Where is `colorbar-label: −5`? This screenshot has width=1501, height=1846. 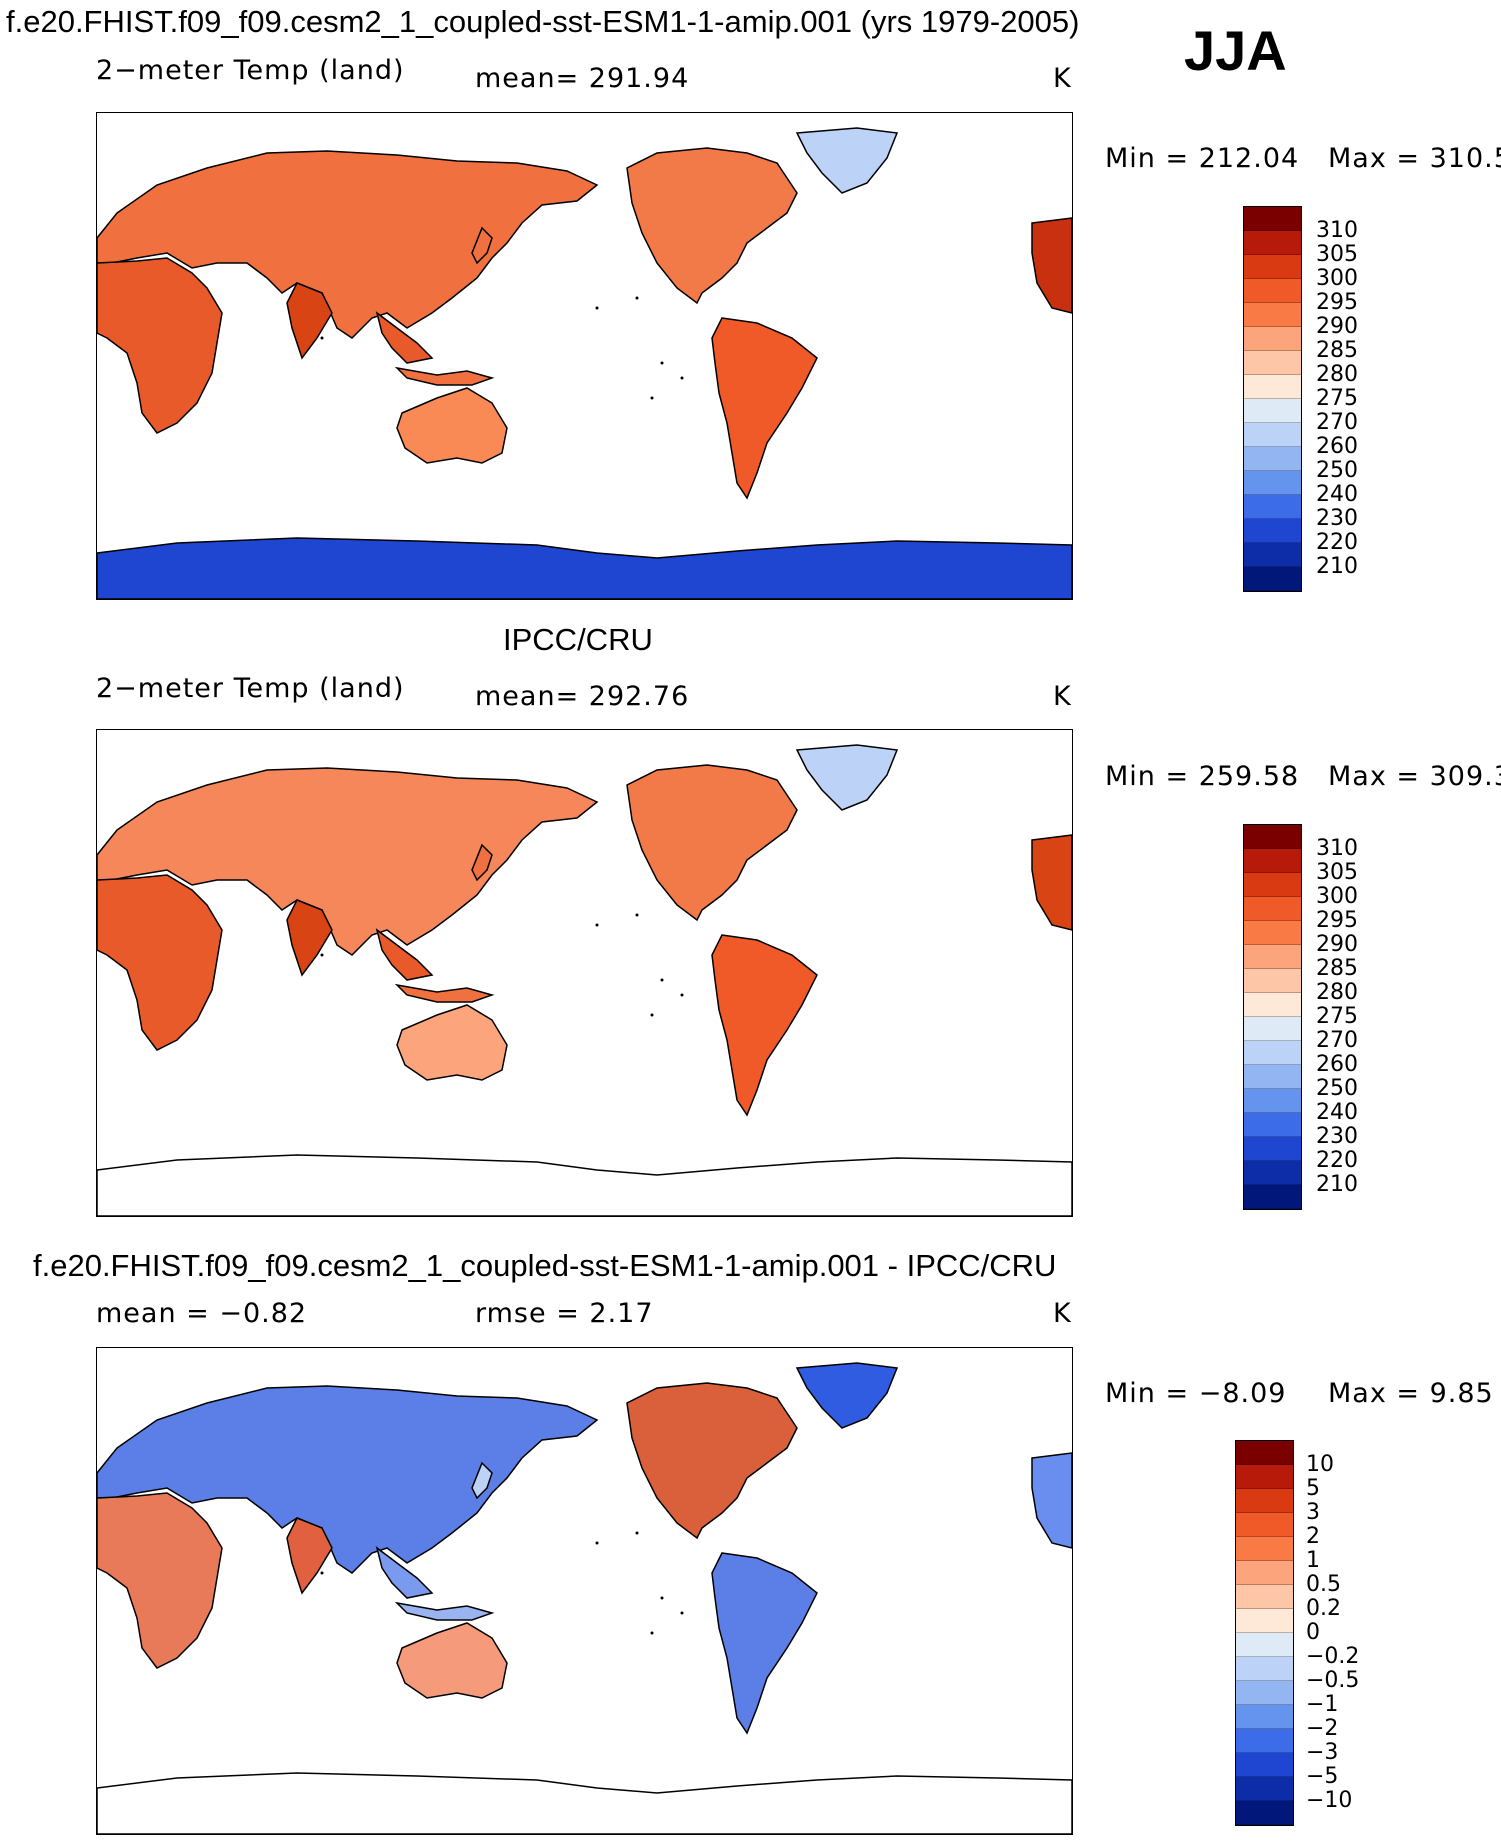 colorbar-label: −5 is located at coordinates (1322, 1776).